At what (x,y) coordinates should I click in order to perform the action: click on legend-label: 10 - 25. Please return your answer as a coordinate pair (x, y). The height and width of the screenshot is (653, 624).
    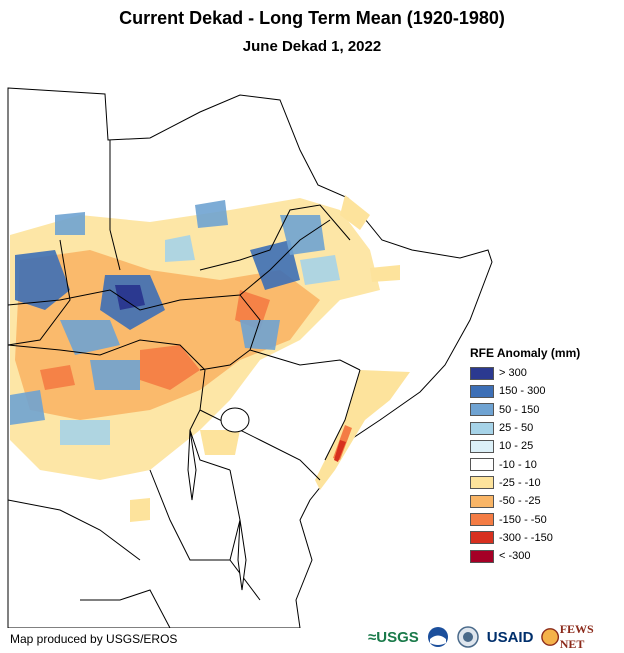
    Looking at the image, I should click on (516, 446).